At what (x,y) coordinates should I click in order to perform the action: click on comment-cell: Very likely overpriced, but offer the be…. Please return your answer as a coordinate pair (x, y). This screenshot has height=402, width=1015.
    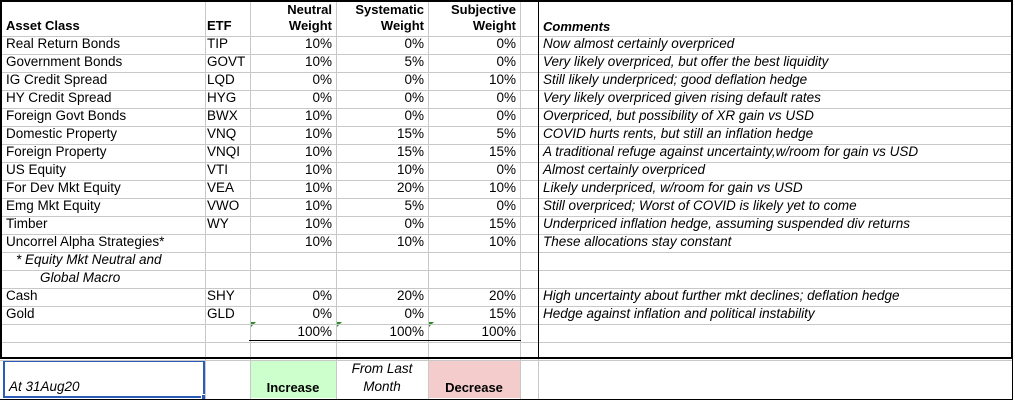
    Looking at the image, I should click on (686, 61).